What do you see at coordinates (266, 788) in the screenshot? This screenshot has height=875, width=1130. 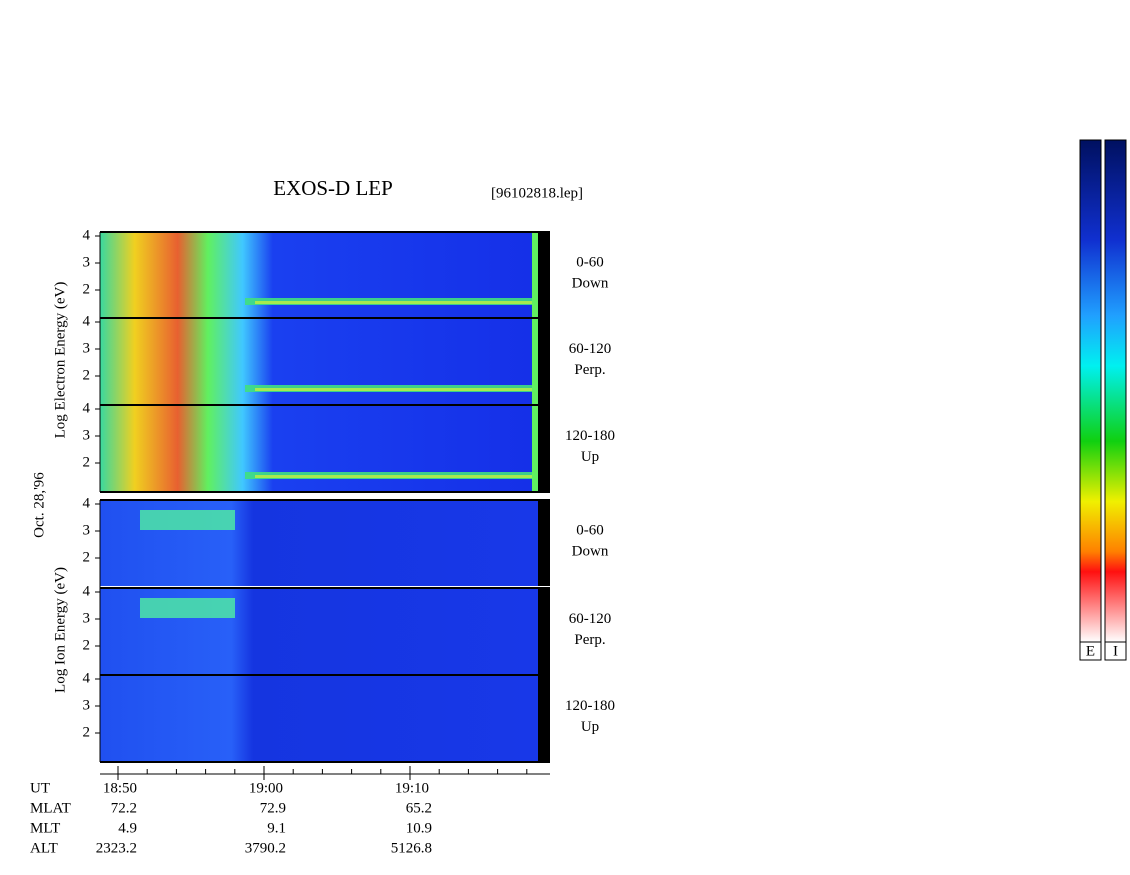 I see `ut-value: 19:00` at bounding box center [266, 788].